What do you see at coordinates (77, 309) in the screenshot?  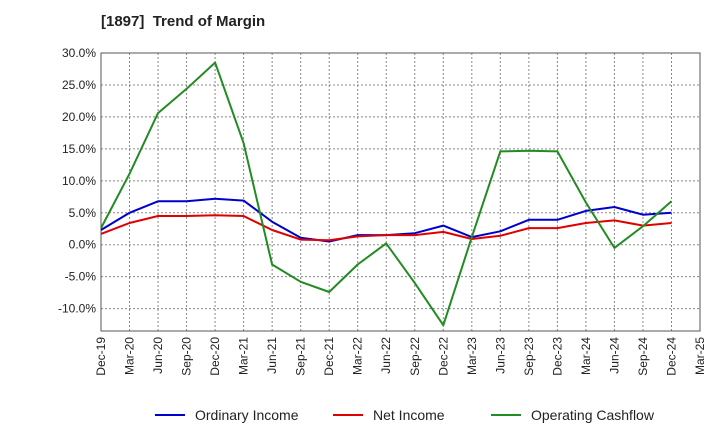 I see `y-tick-label: -10.0%` at bounding box center [77, 309].